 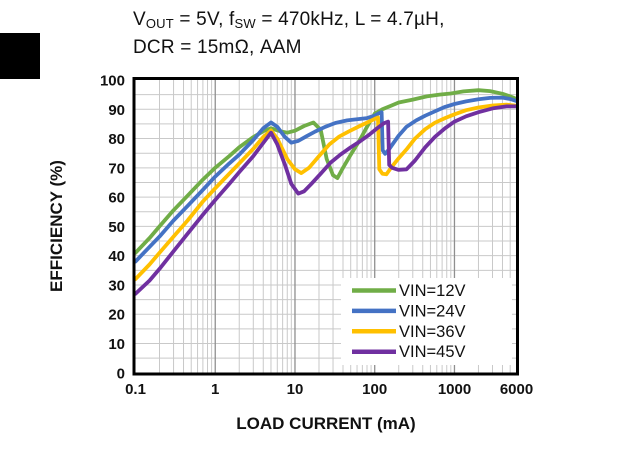 I want to click on x-axis-title: LOAD CURRENT (mA), so click(x=325, y=423).